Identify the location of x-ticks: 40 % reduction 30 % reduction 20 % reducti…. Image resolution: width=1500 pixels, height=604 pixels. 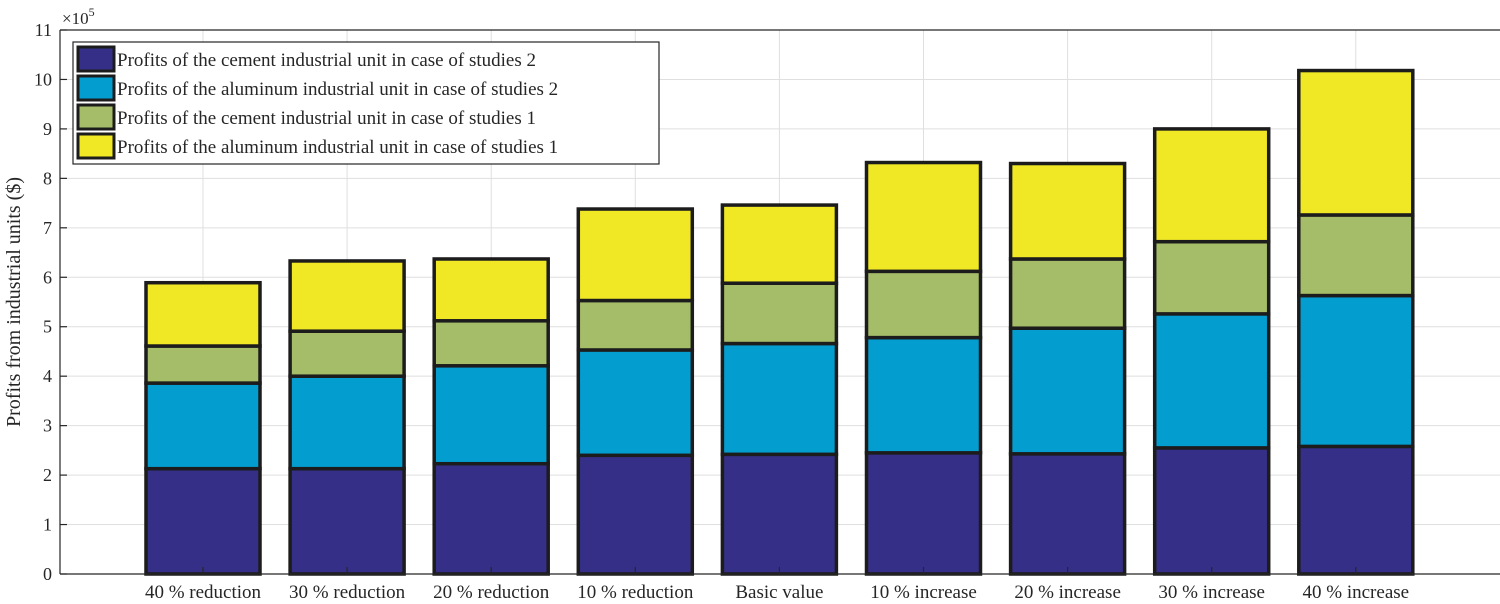
(777, 585).